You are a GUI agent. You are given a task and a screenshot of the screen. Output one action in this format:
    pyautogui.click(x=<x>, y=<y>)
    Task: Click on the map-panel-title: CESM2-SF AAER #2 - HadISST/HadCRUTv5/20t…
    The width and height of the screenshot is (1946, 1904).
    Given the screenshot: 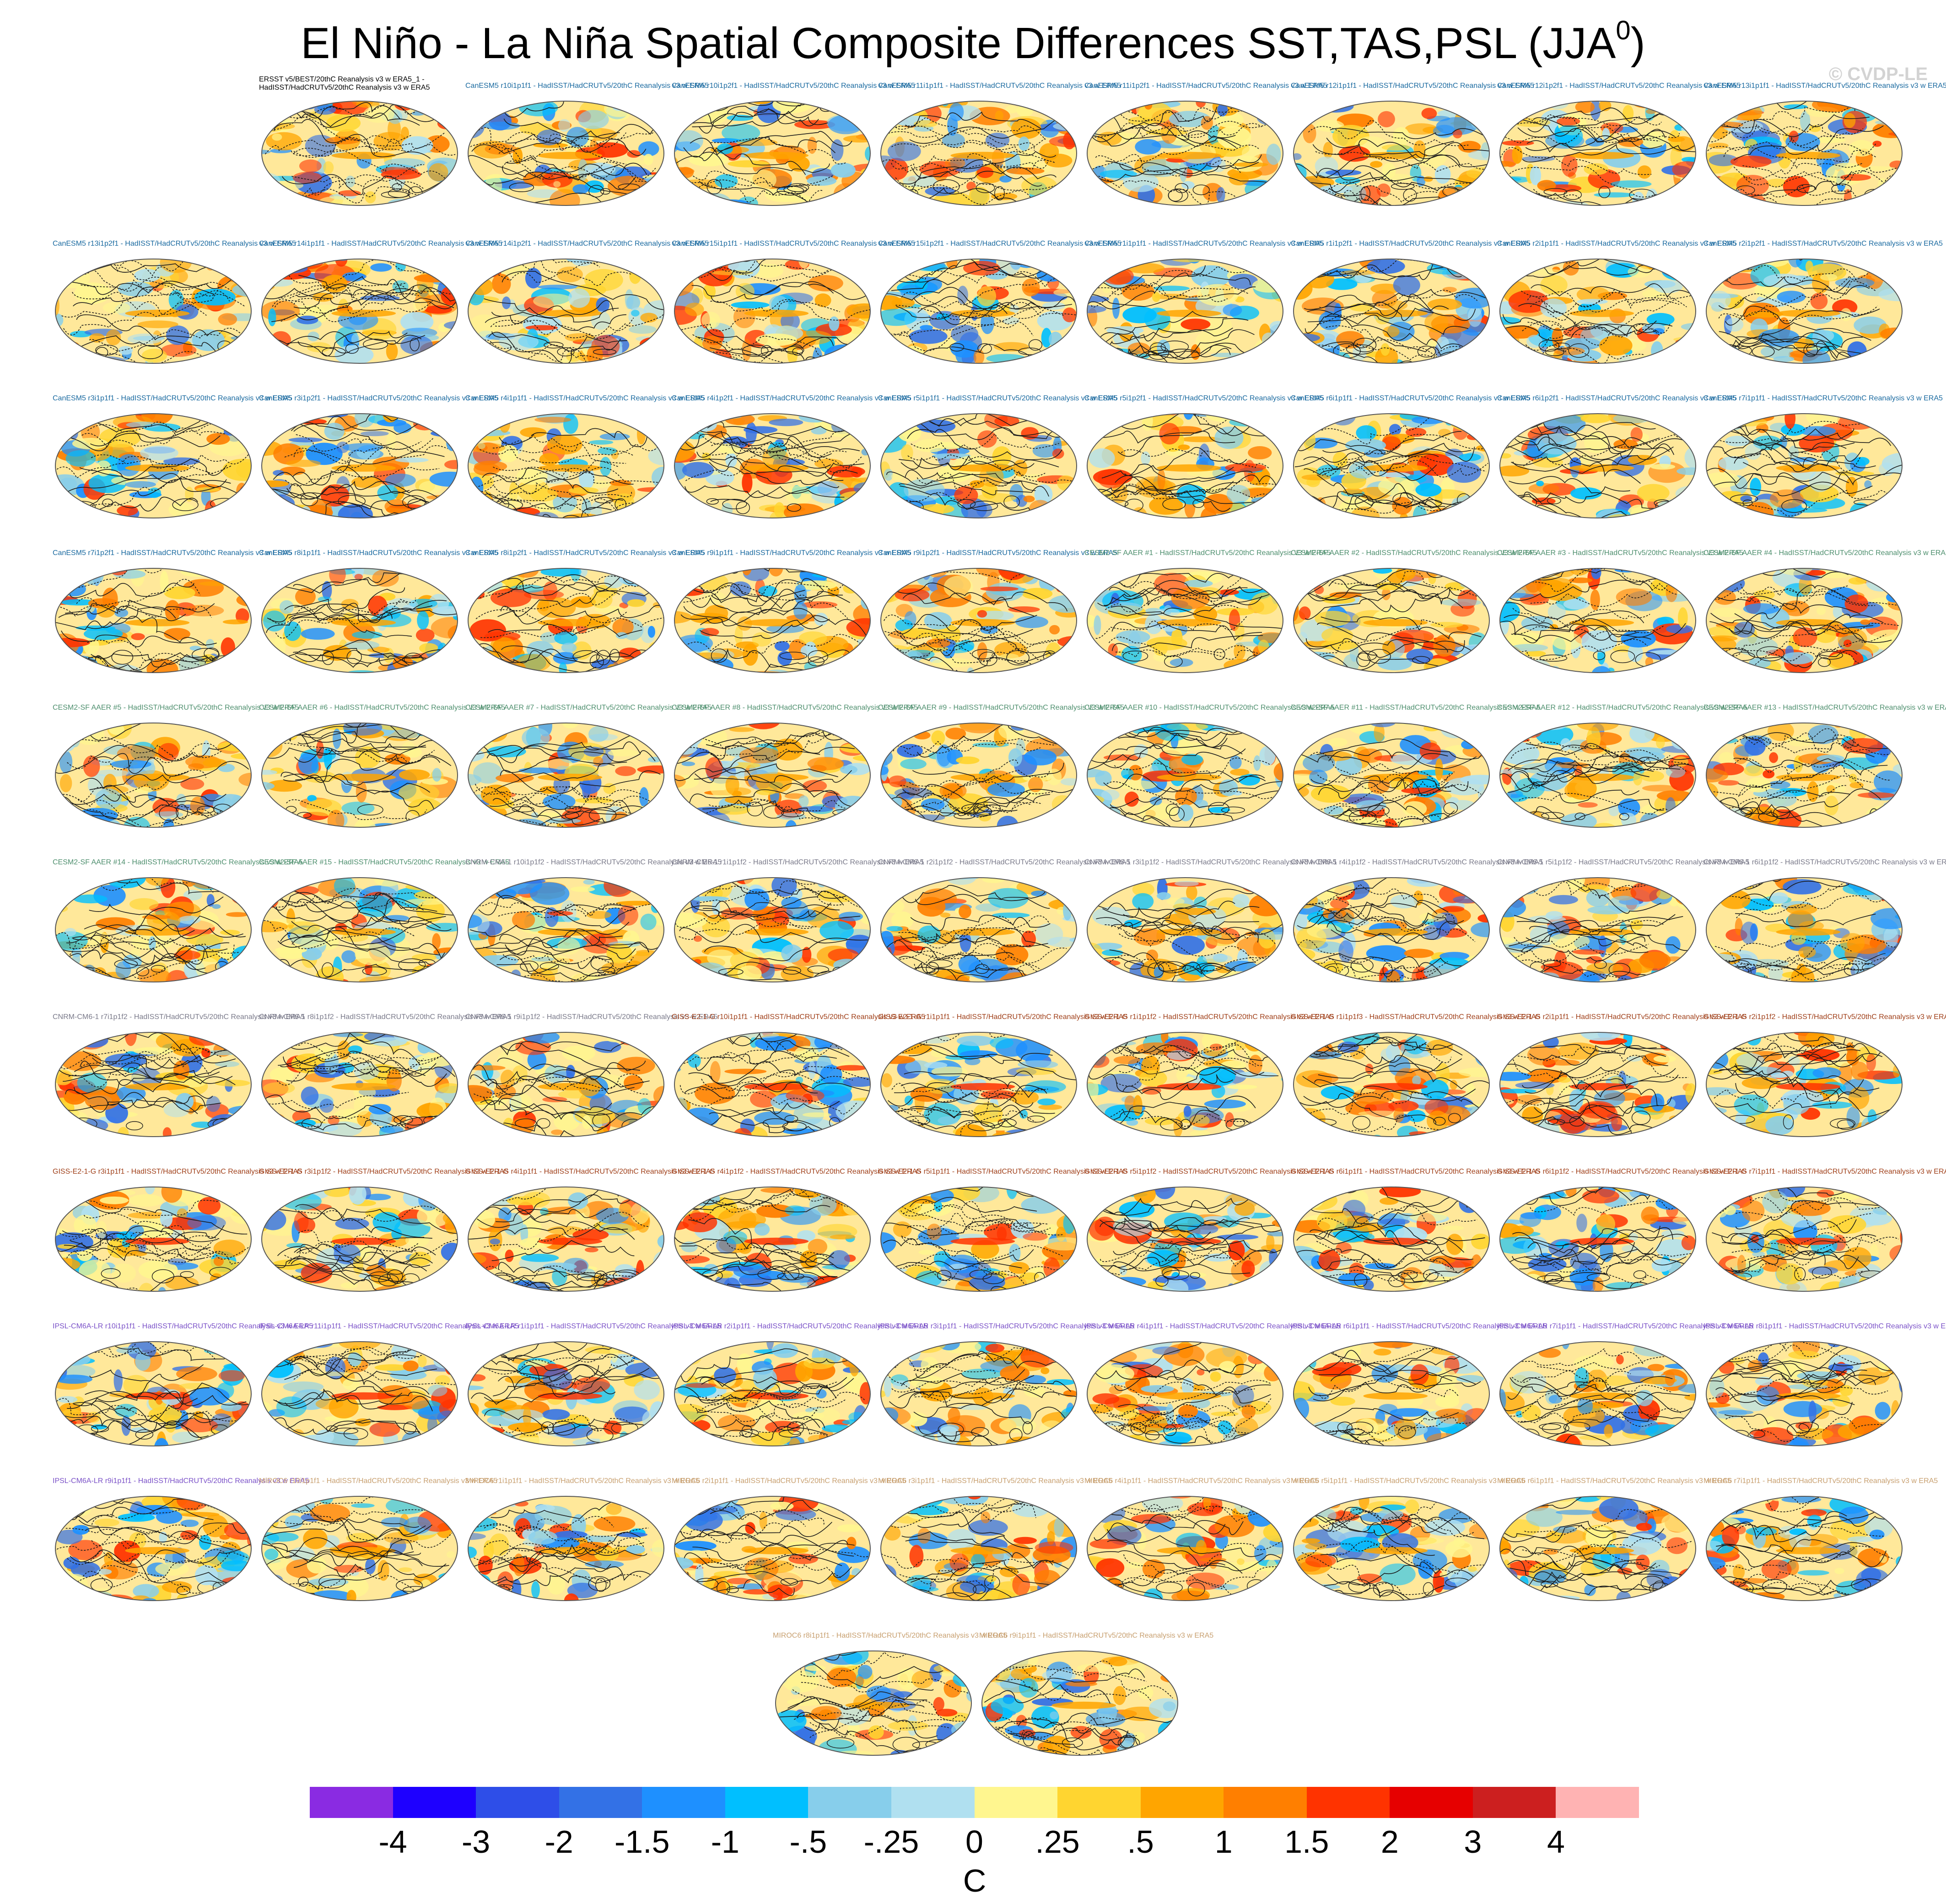 What is the action you would take?
    pyautogui.click(x=1414, y=553)
    